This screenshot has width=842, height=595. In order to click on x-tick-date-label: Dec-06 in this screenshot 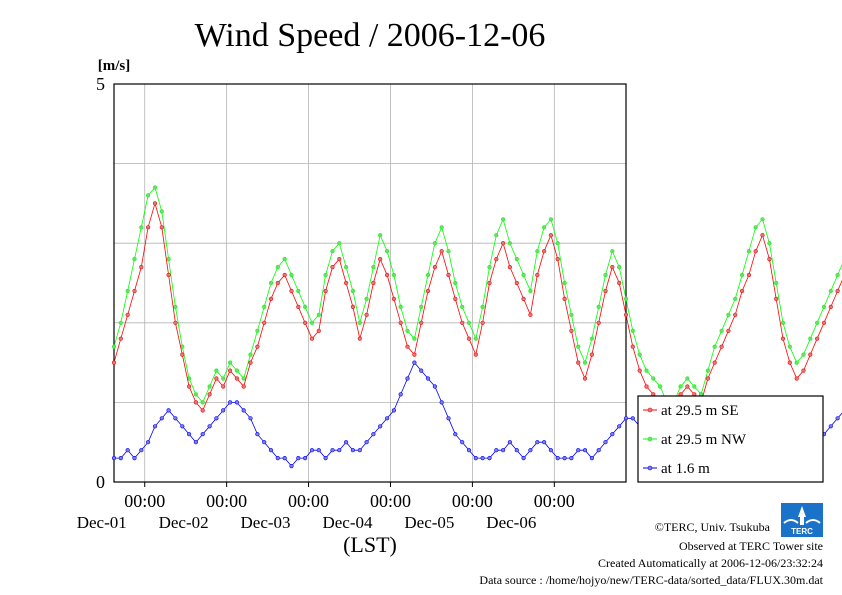, I will do `click(511, 522)`.